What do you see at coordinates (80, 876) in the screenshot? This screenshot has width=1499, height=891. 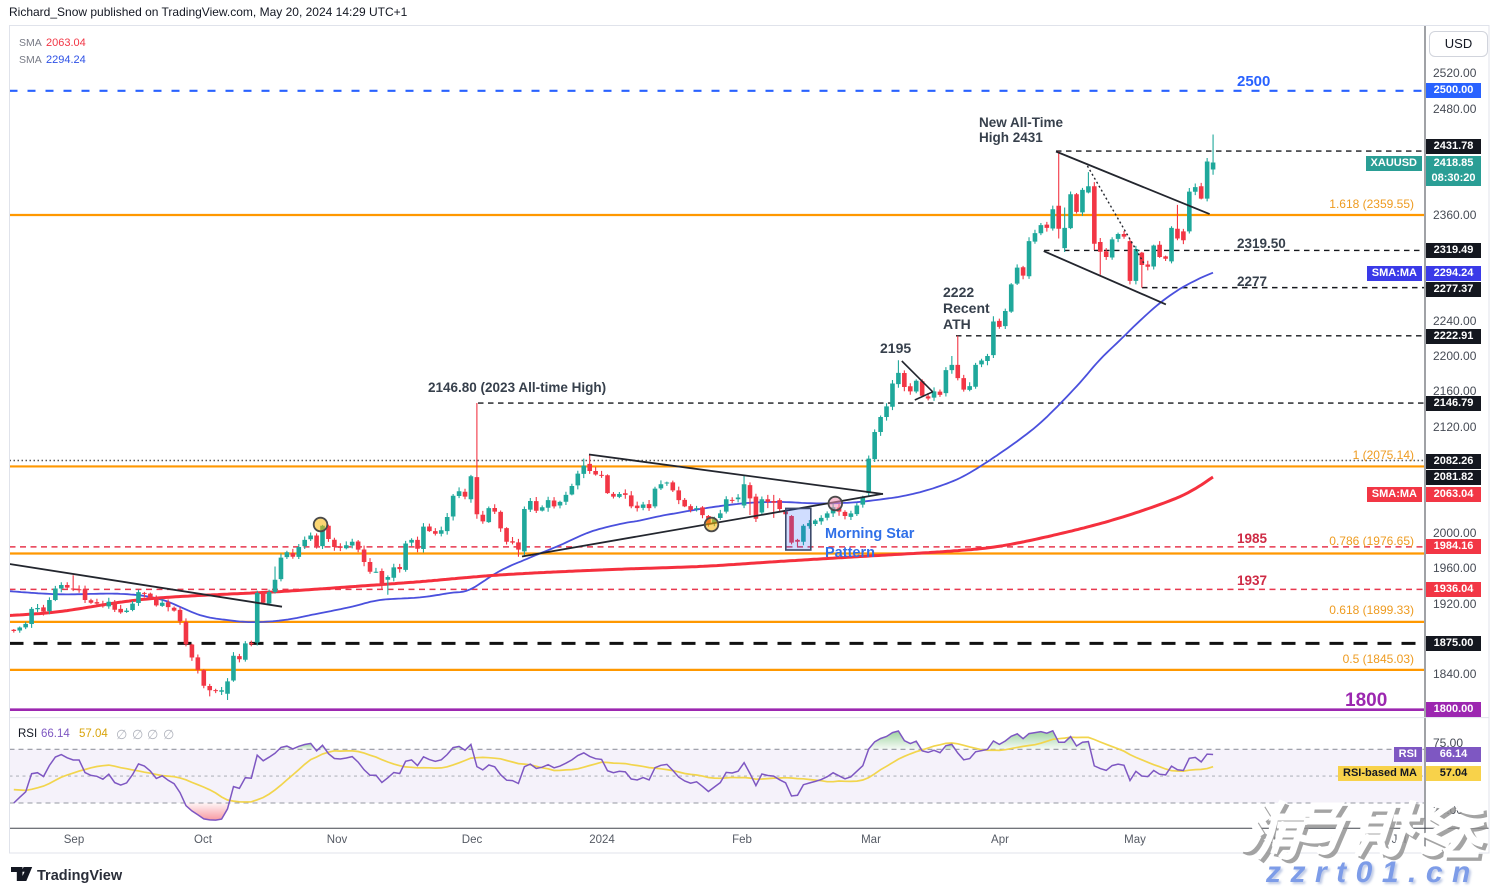 I see `svg-text: TradingView` at bounding box center [80, 876].